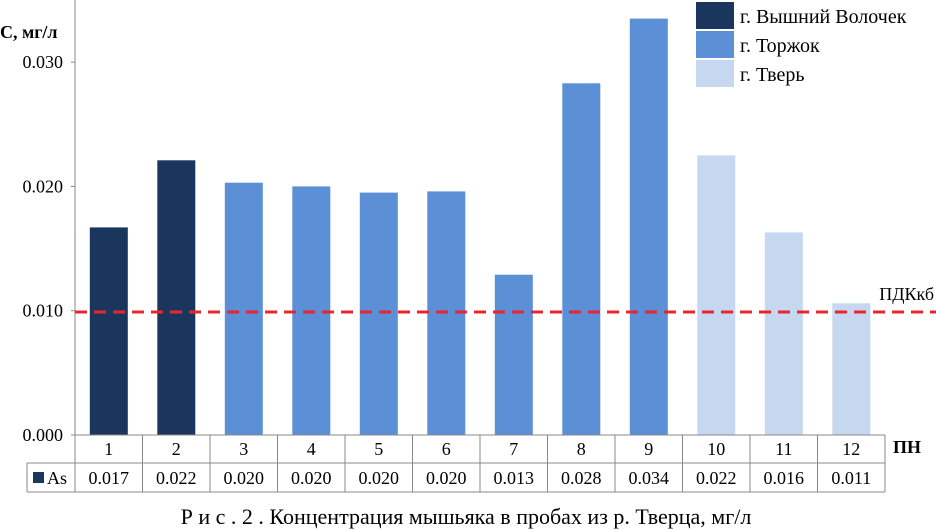 This screenshot has width=936, height=530. Describe the element at coordinates (43, 311) in the screenshot. I see `y-tick-label: 0.010` at that location.